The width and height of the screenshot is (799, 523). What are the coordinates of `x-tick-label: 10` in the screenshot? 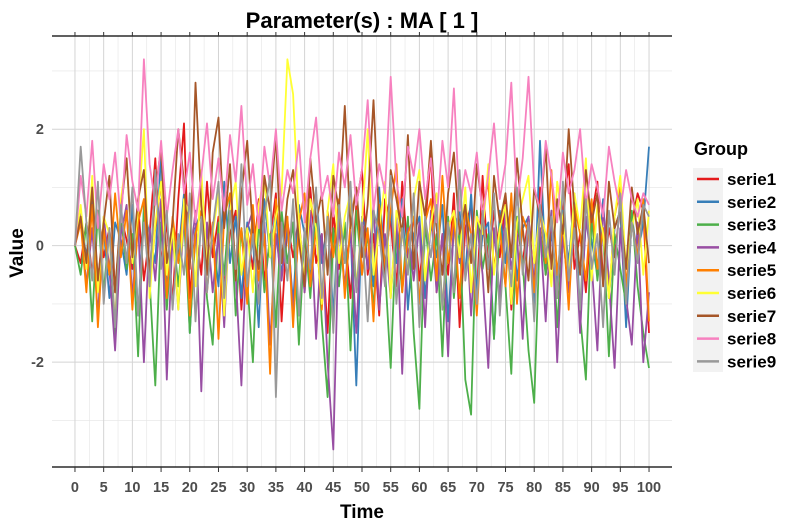 It's located at (132, 488).